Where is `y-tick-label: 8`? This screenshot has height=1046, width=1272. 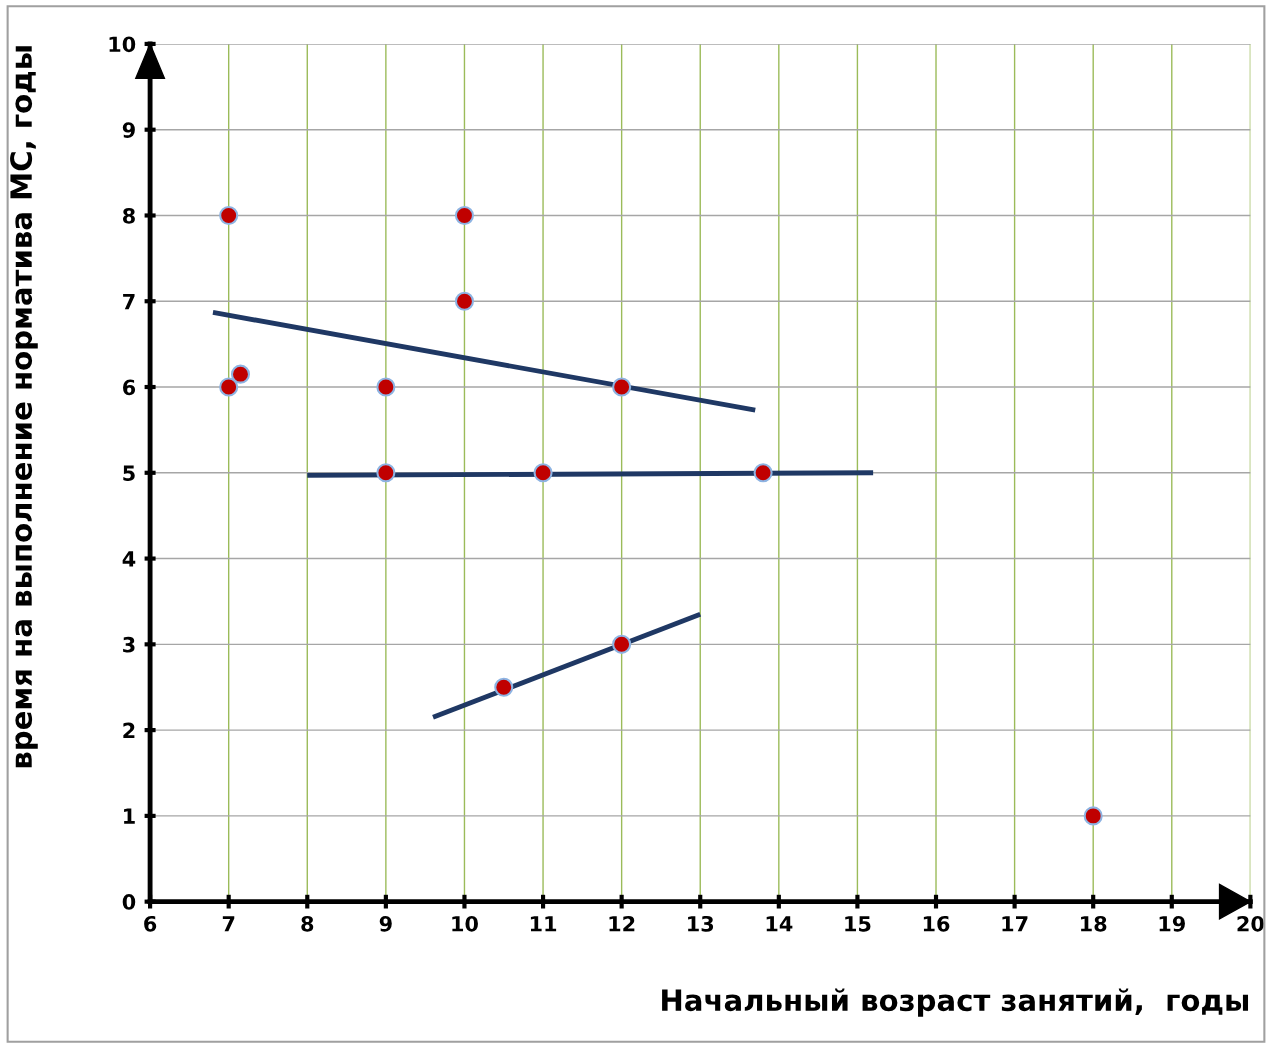 y-tick-label: 8 is located at coordinates (128, 215).